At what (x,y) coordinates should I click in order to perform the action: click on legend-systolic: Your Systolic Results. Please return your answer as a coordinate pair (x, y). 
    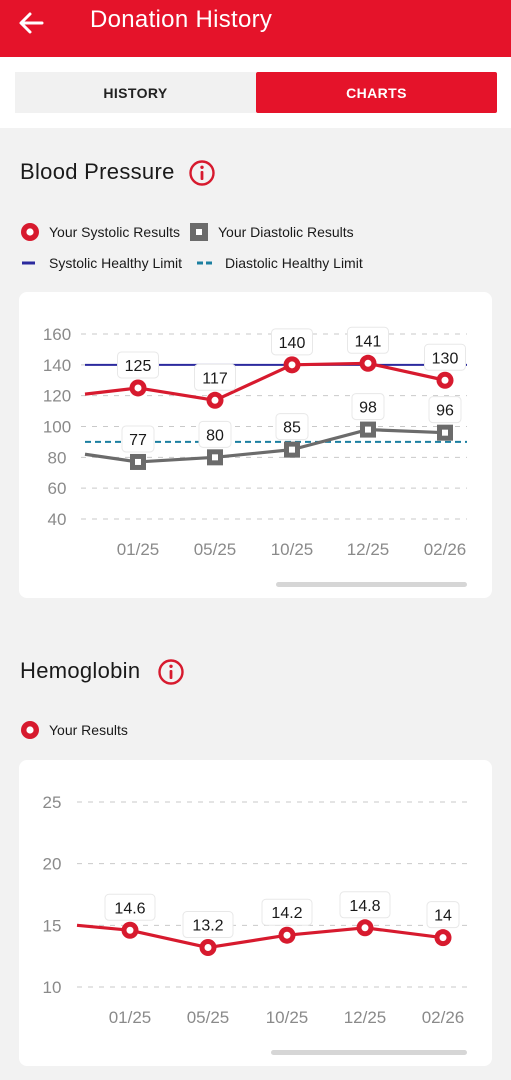
    Looking at the image, I should click on (99, 232).